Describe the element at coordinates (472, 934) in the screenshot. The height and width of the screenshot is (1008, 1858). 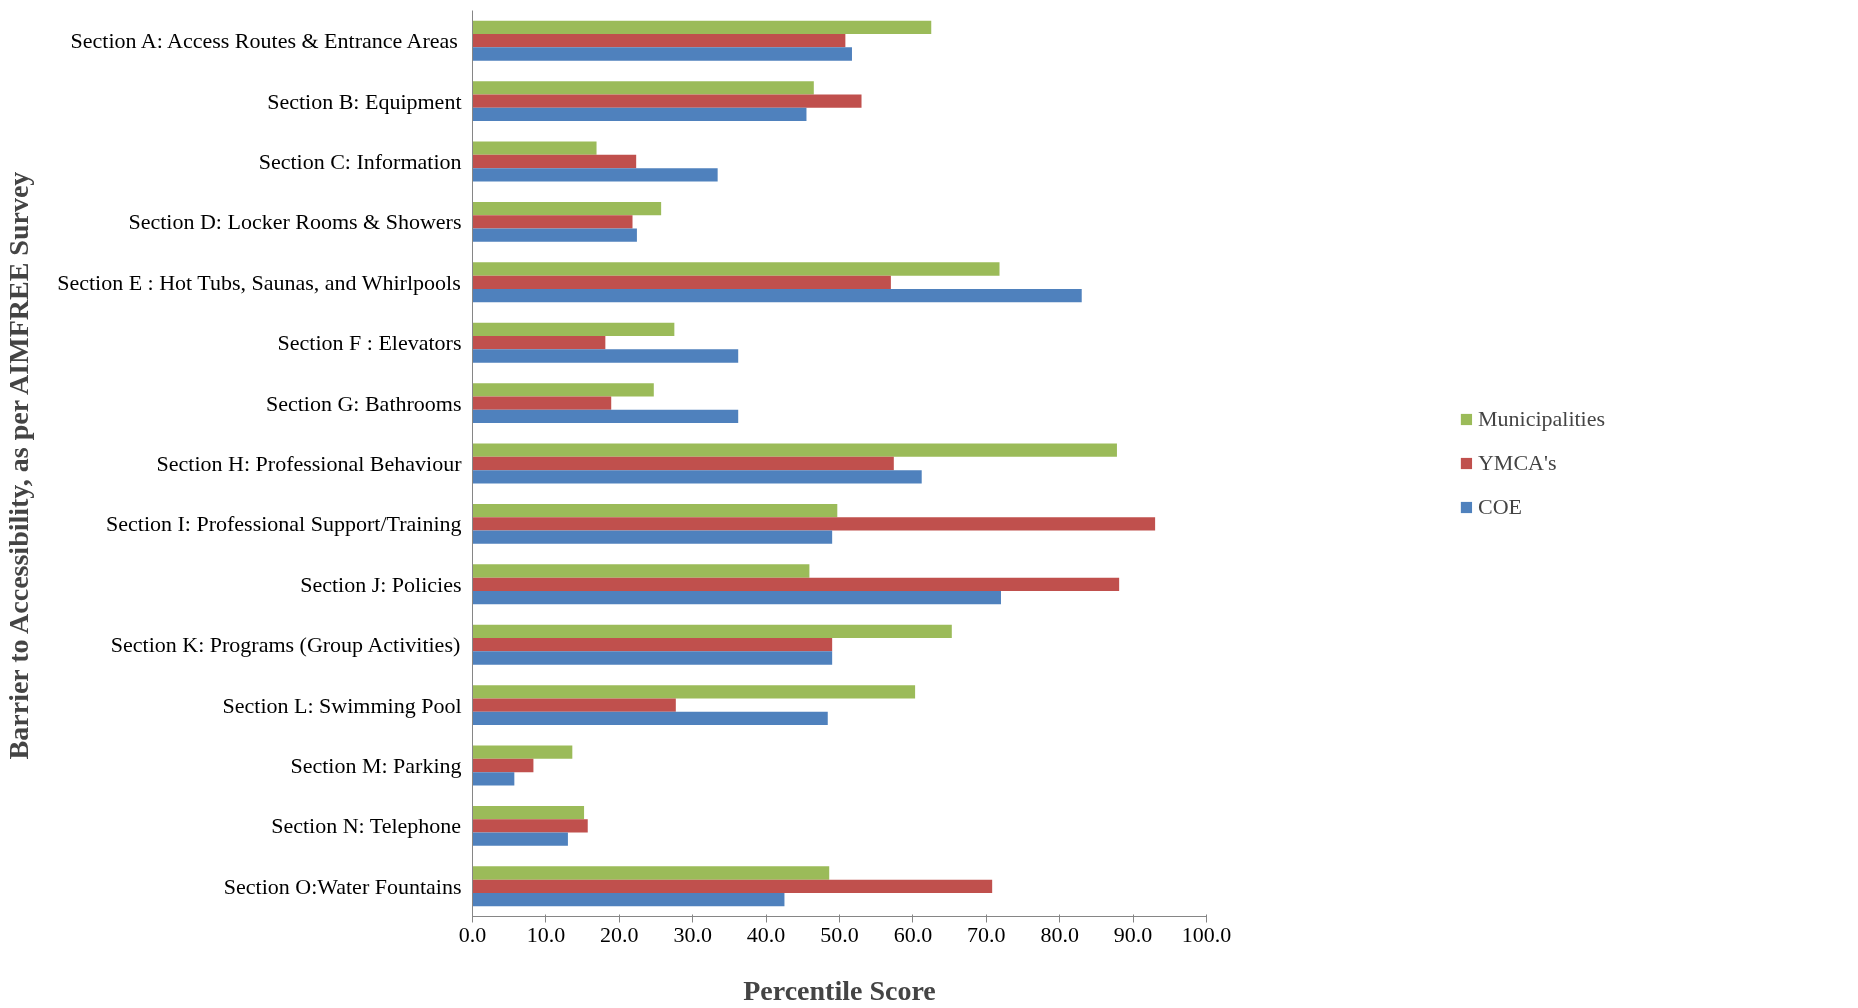
I see `x-tick-label: 0.0` at that location.